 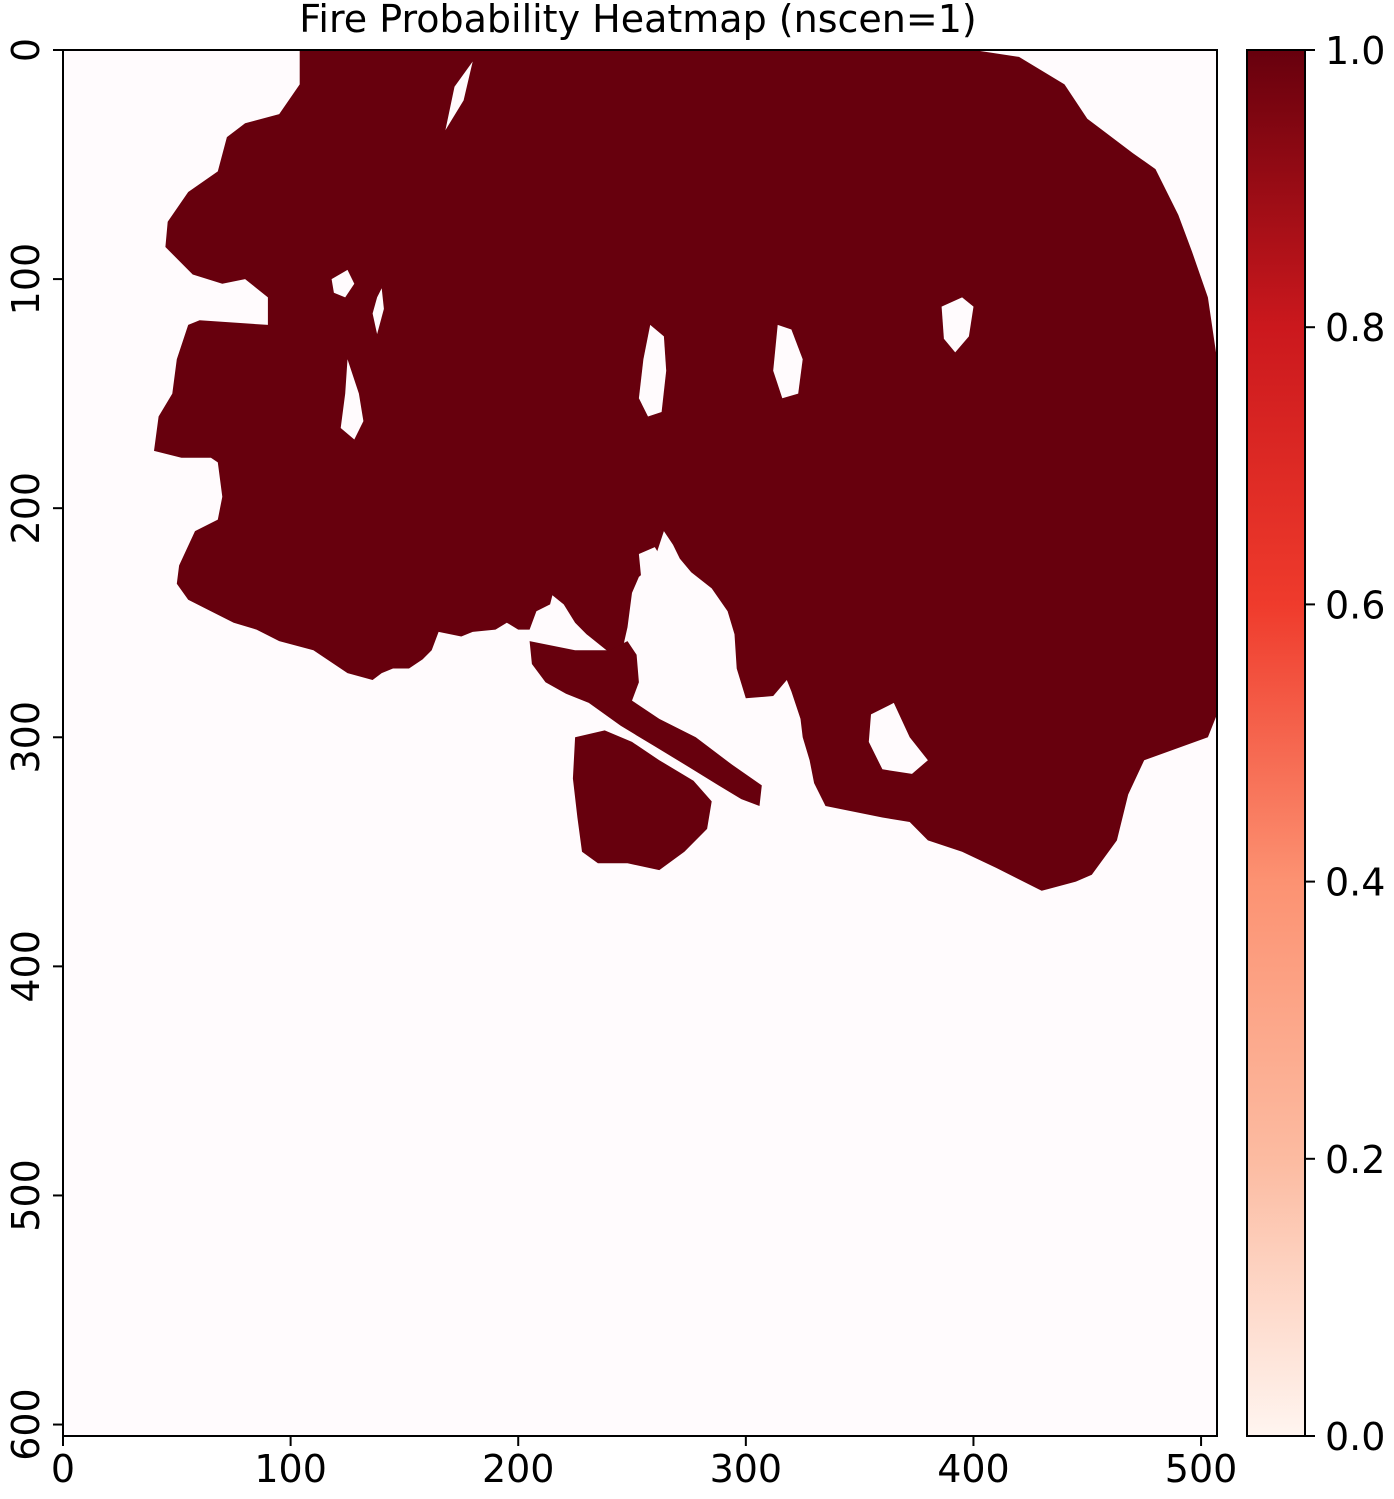 What do you see at coordinates (637, 20) in the screenshot?
I see `chart-title: Fire Probability Heatmap (nscen=1)` at bounding box center [637, 20].